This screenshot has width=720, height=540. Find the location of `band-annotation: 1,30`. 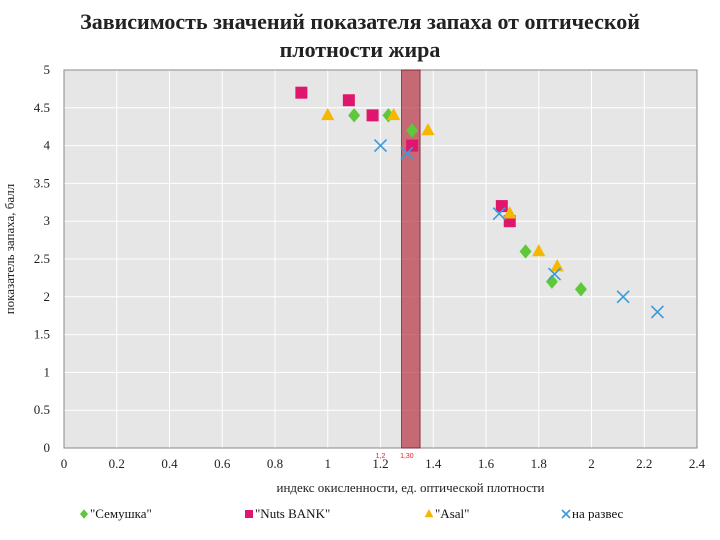

band-annotation: 1,30 is located at coordinates (407, 456).